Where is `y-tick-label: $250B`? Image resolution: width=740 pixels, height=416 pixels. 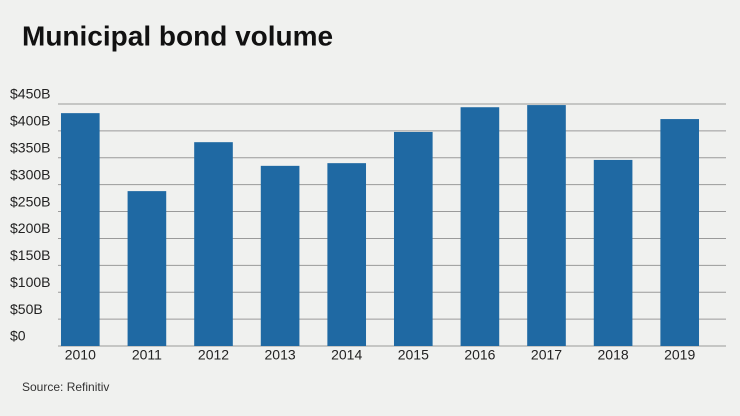
y-tick-label: $250B is located at coordinates (30, 201).